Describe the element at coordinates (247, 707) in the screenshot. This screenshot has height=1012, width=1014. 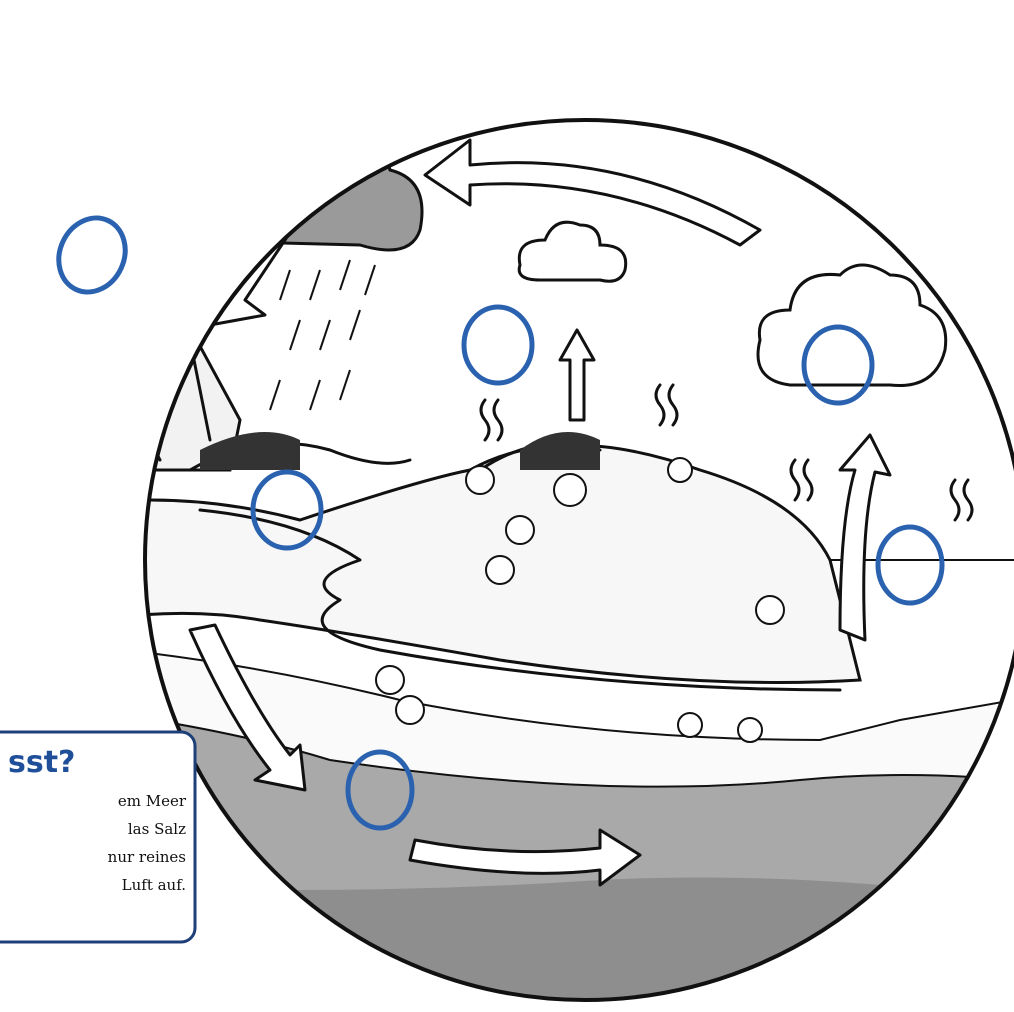
I see `arrow-seepage` at that location.